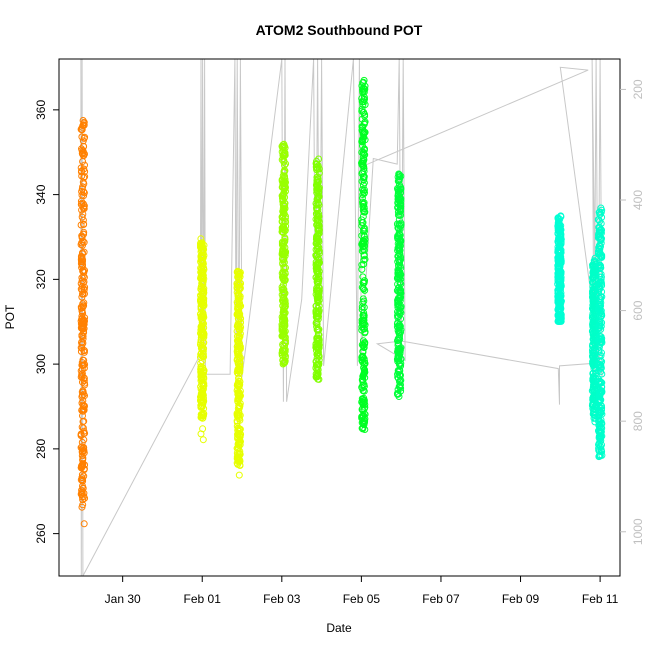  I want to click on x-tick-label: Feb 09, so click(521, 599).